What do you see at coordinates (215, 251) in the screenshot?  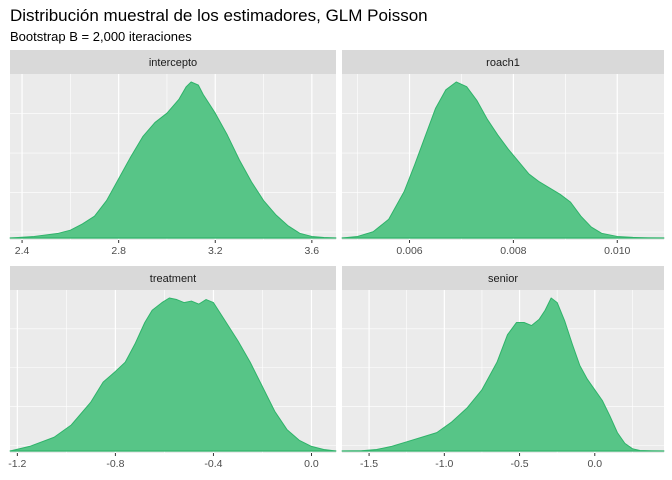 I see `x-tick-label: 3.2` at bounding box center [215, 251].